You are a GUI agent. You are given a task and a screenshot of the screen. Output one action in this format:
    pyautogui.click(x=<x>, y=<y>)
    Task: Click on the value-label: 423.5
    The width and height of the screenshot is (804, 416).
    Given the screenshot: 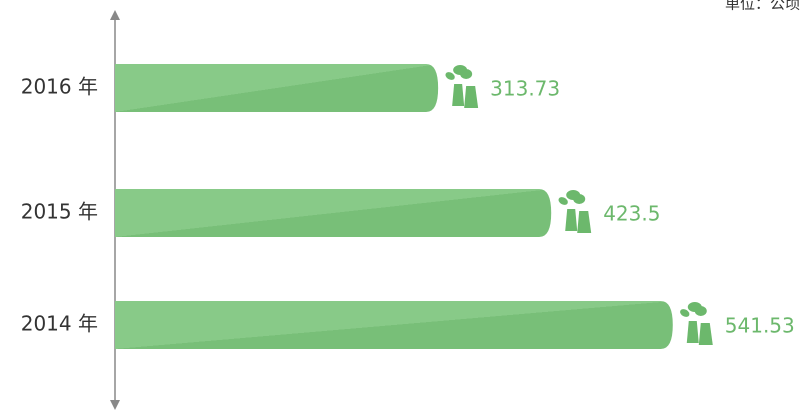 What is the action you would take?
    pyautogui.click(x=631, y=214)
    